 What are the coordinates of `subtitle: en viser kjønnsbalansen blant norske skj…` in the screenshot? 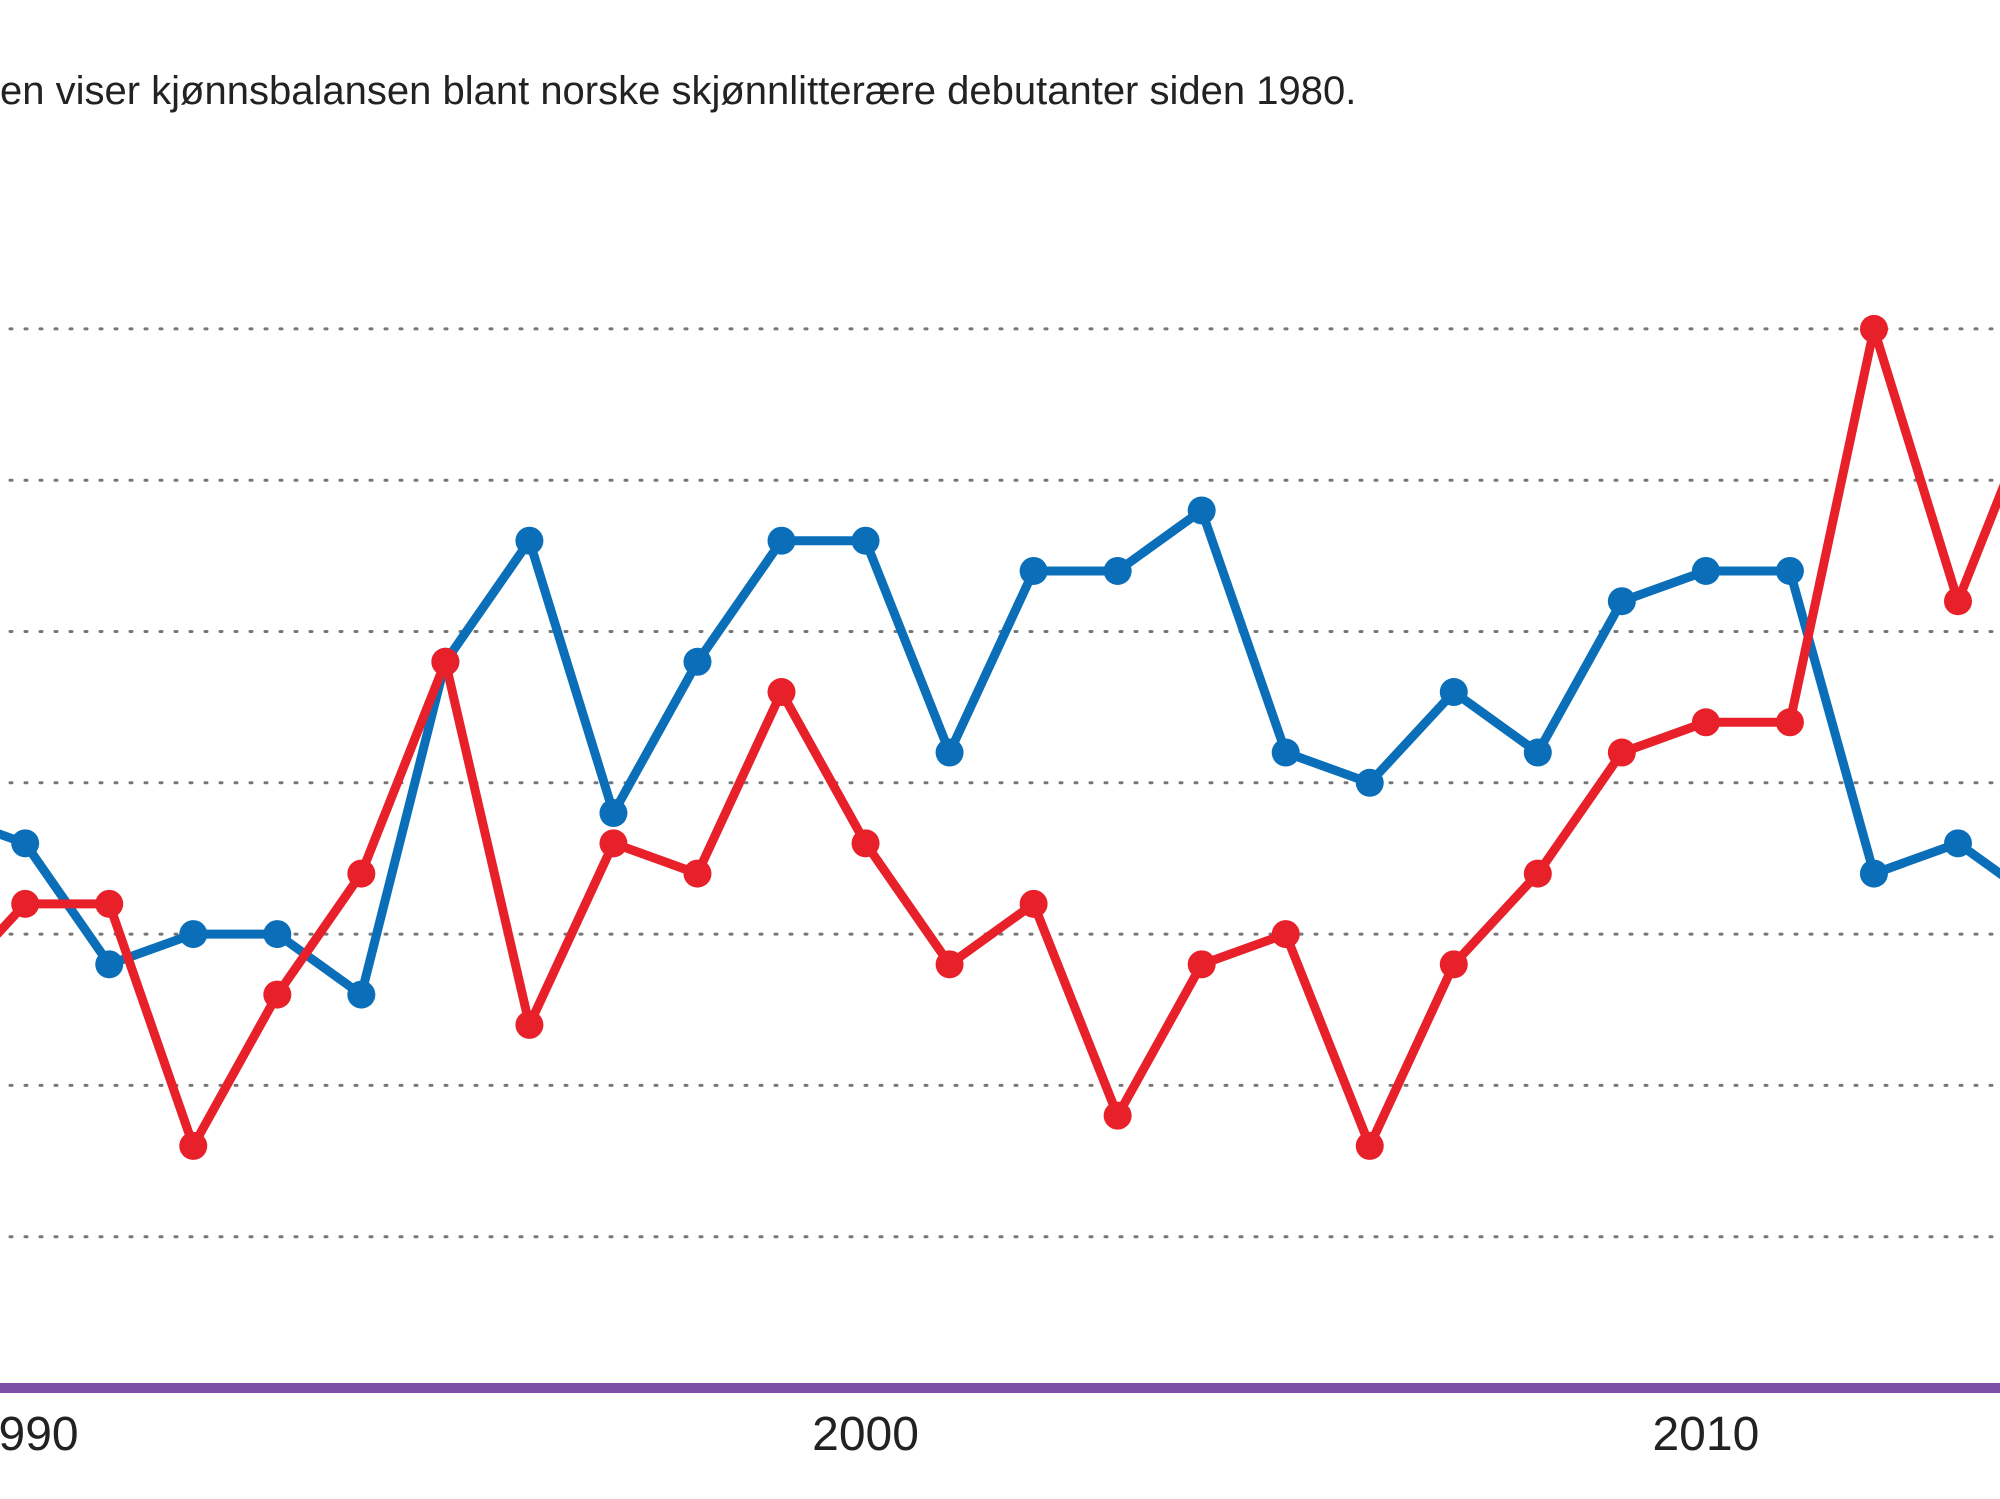 It's located at (678, 91).